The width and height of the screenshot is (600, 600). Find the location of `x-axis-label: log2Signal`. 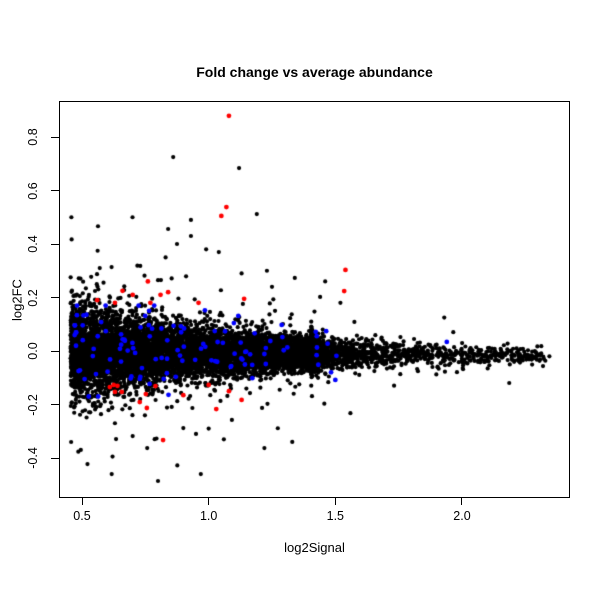

x-axis-label: log2Signal is located at coordinates (314, 547).